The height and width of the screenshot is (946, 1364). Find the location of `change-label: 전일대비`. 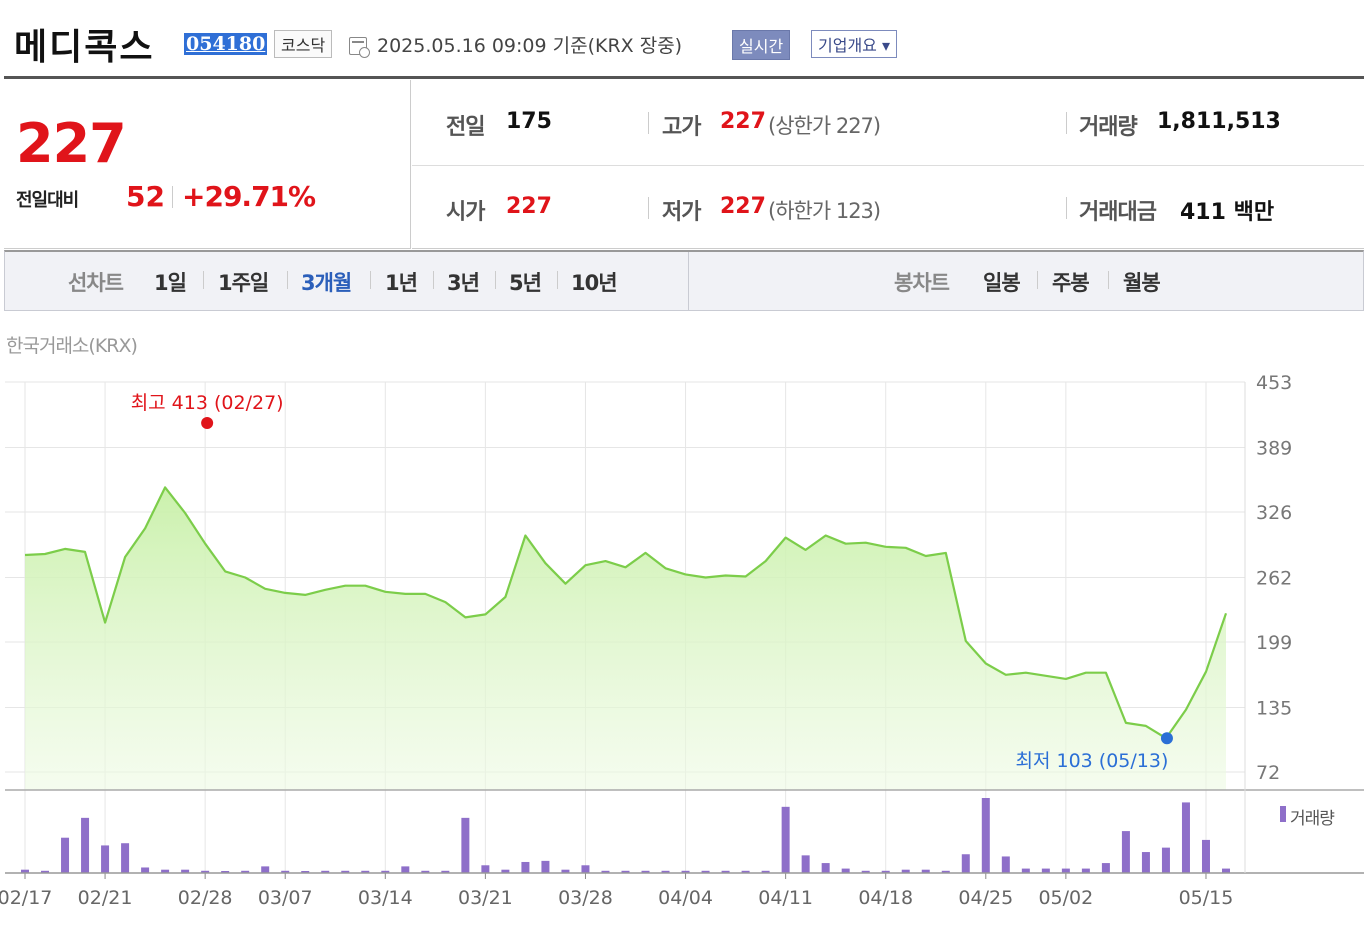

change-label: 전일대비 is located at coordinates (47, 200).